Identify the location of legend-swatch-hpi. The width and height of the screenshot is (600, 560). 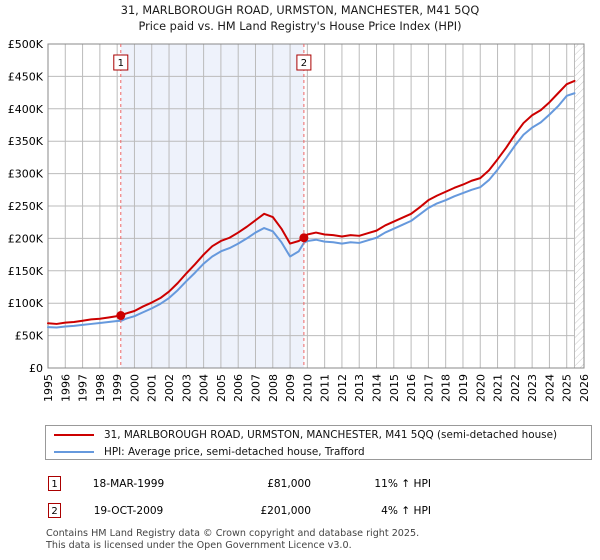
(74, 452).